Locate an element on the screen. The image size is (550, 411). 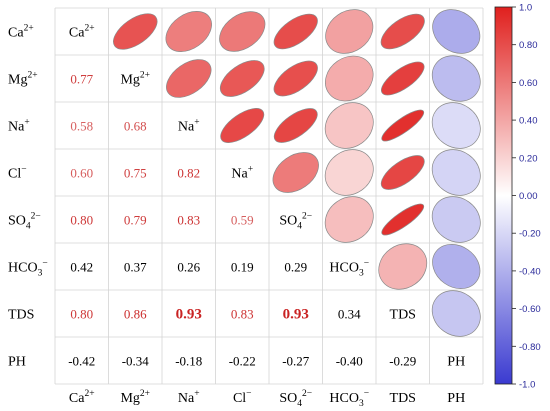
x-axis-label: TDS is located at coordinates (403, 398).